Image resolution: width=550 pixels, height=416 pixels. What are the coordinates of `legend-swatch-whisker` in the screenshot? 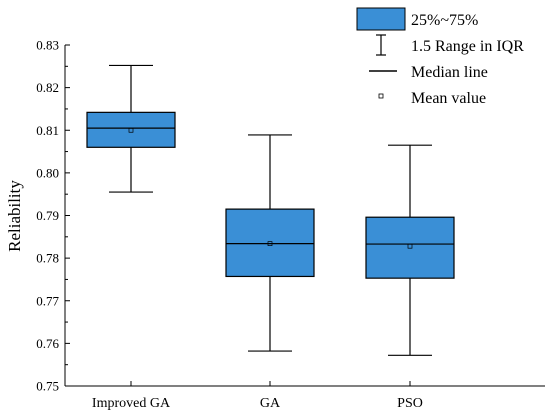 It's located at (381, 45).